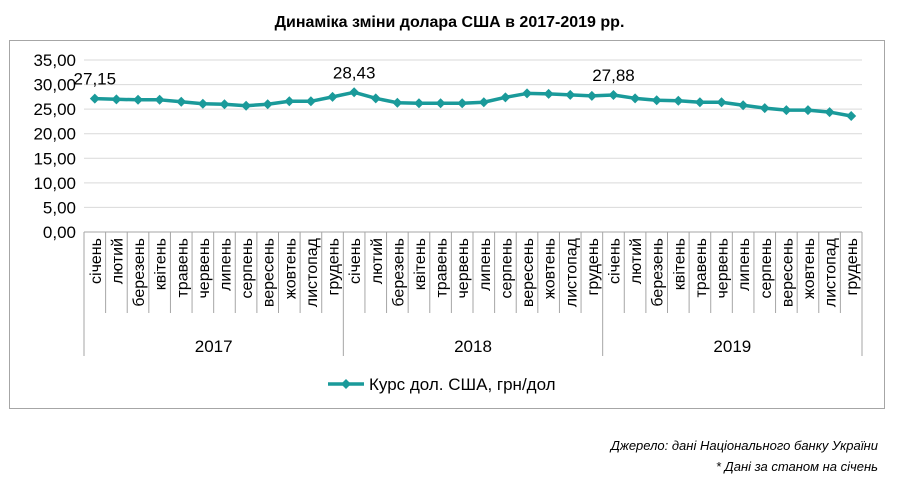 Image resolution: width=899 pixels, height=482 pixels. Describe the element at coordinates (462, 384) in the screenshot. I see `legend-label: Курс дол. США, грн/дол` at that location.